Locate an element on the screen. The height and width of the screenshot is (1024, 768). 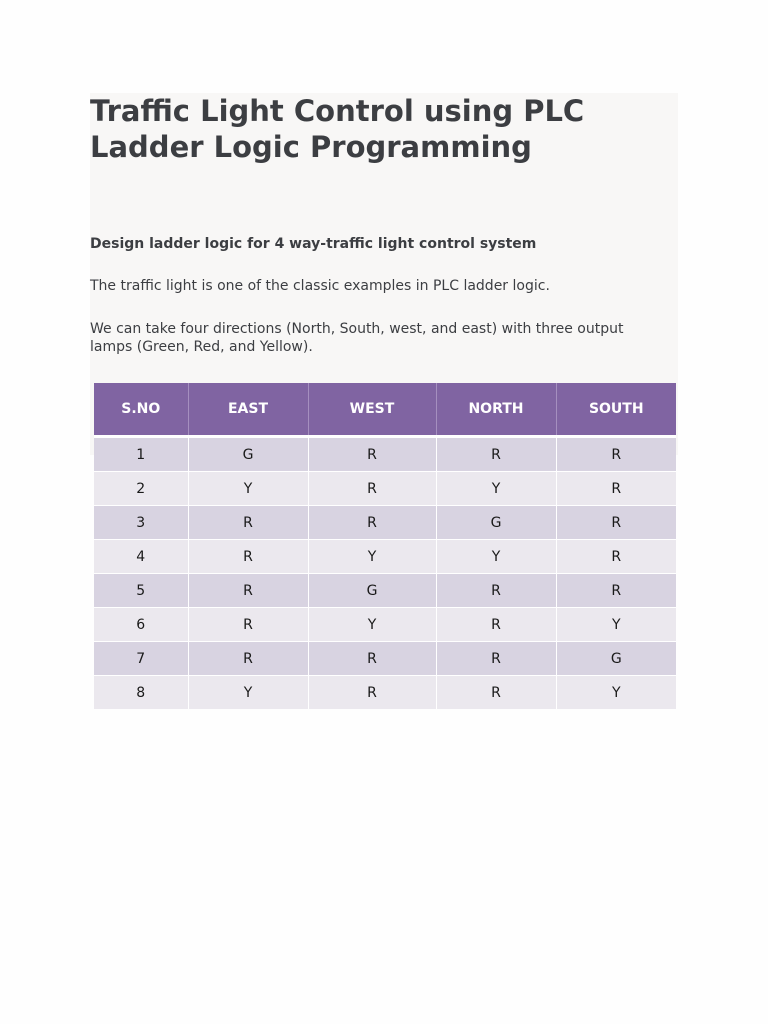
table-row: 3 R R G R is located at coordinates (385, 522).